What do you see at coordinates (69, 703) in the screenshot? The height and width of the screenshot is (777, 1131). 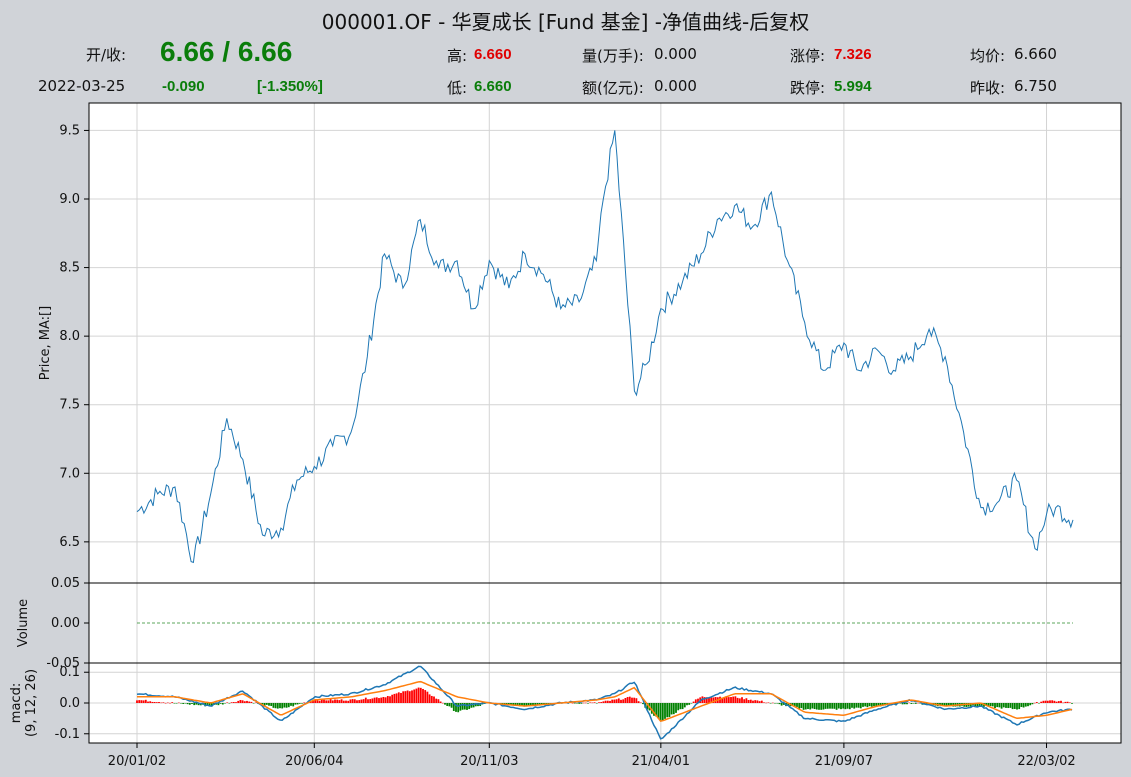 I see `macd-tick-label: 0.0` at bounding box center [69, 703].